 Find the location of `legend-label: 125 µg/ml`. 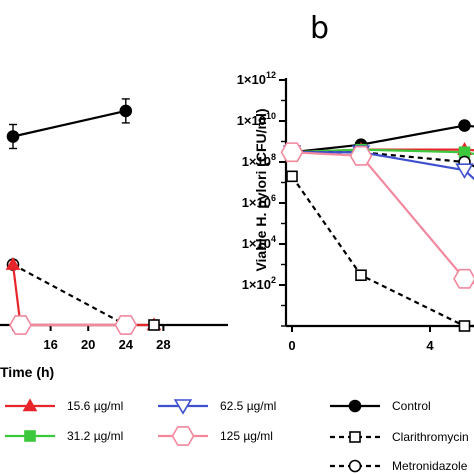

legend-label: 125 µg/ml is located at coordinates (246, 436).